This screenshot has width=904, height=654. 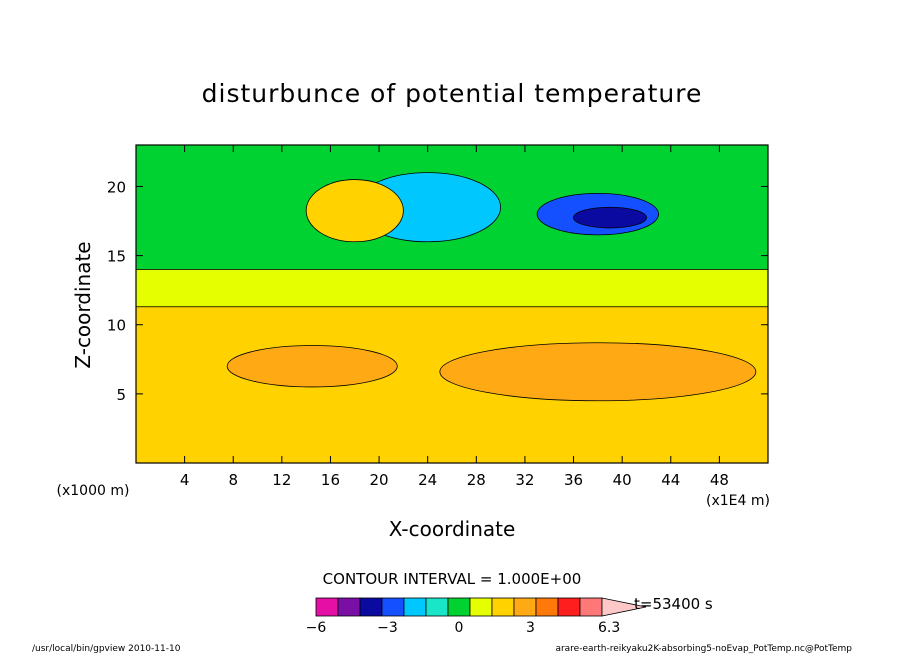 I want to click on colorbar-arrow, so click(x=624, y=607).